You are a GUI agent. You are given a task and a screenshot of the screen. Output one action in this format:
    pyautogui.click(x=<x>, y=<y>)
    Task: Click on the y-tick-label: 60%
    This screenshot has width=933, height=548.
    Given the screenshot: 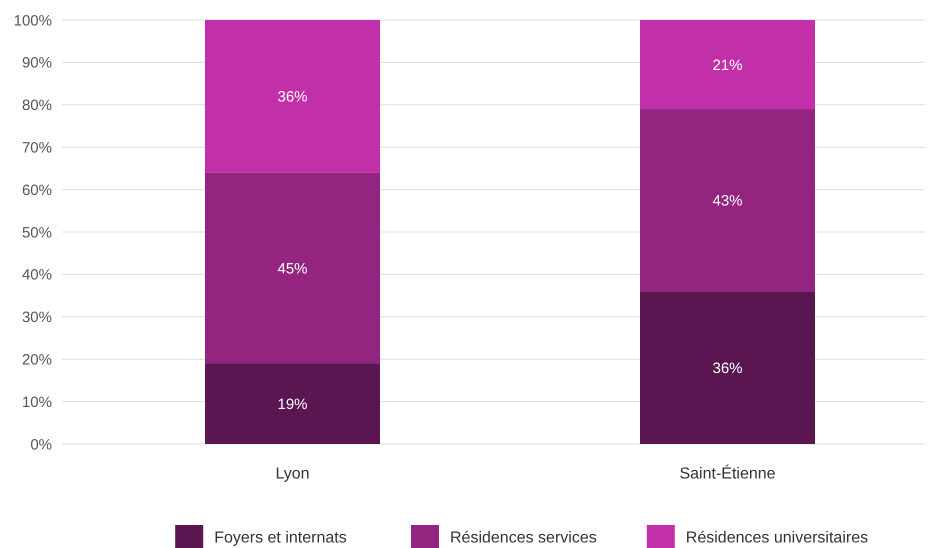 What is the action you would take?
    pyautogui.click(x=37, y=190)
    